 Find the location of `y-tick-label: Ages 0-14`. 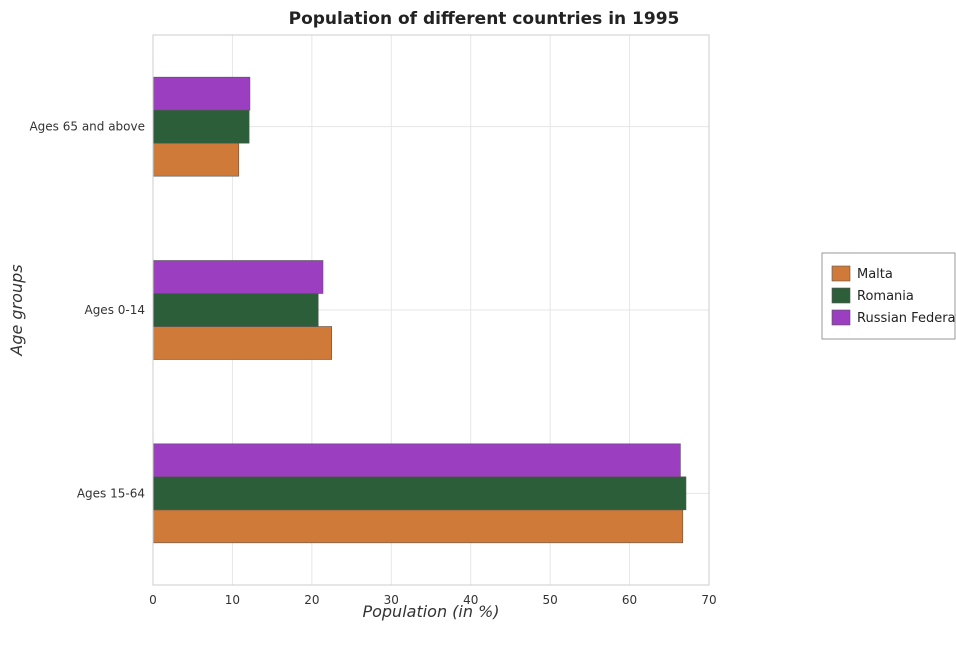

y-tick-label: Ages 0-14 is located at coordinates (114, 310).